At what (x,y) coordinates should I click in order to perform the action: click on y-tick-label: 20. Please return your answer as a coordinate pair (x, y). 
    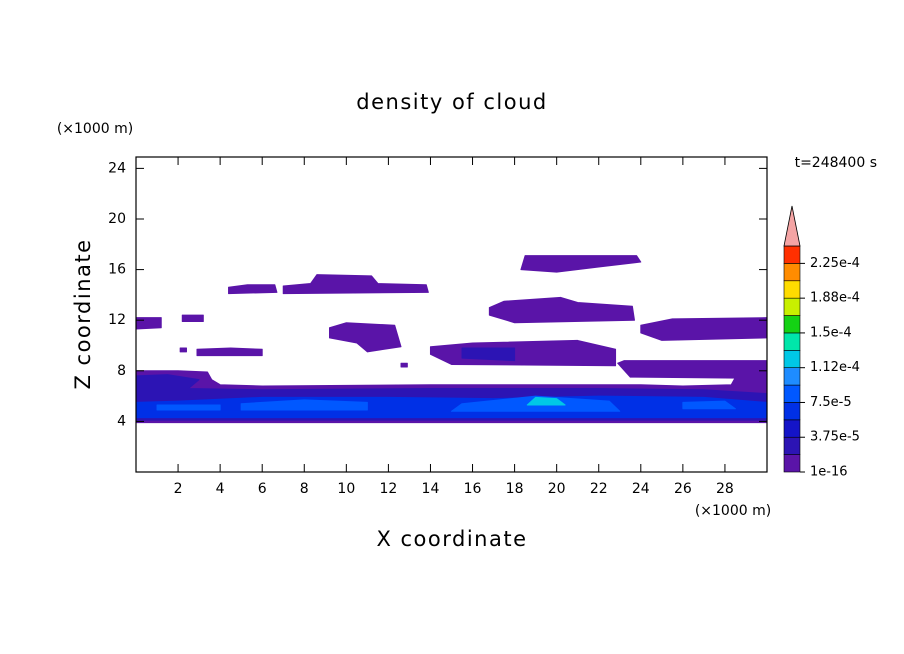
    Looking at the image, I should click on (117, 219).